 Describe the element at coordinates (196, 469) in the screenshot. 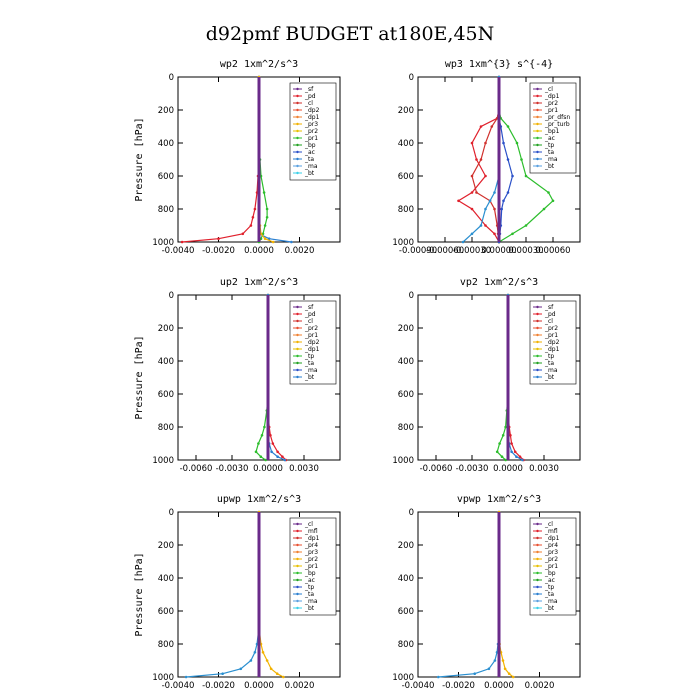

I see `x-tick-label: -0.0060` at that location.